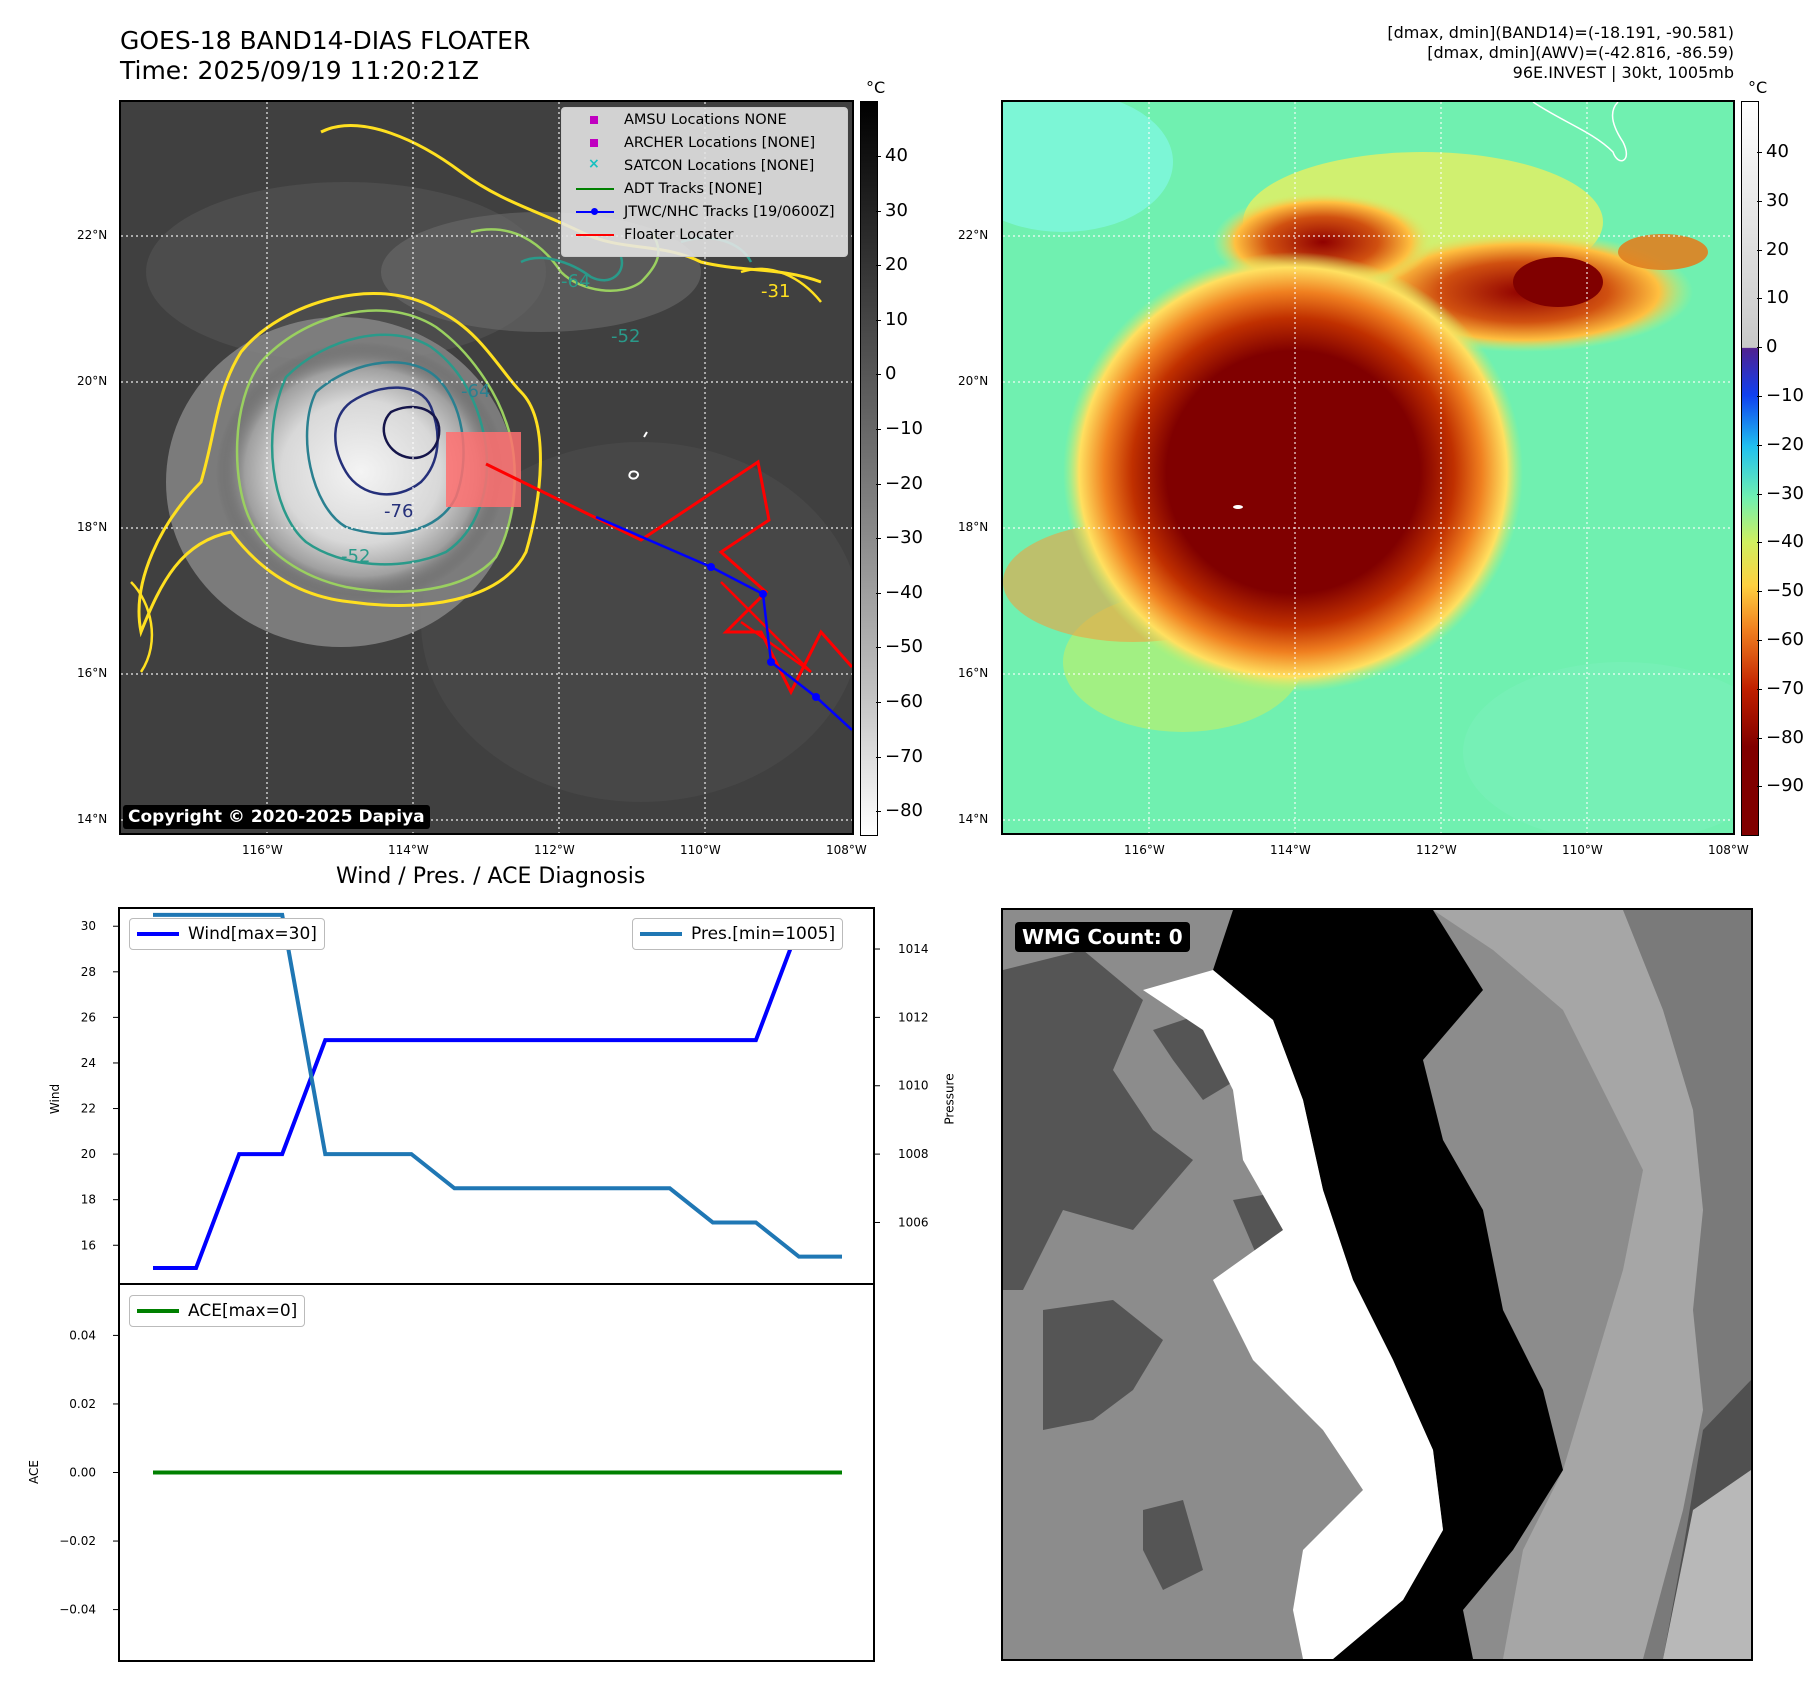 The image size is (1813, 1690). What do you see at coordinates (891, 374) in the screenshot?
I see `colorbar-tick-label: 0` at bounding box center [891, 374].